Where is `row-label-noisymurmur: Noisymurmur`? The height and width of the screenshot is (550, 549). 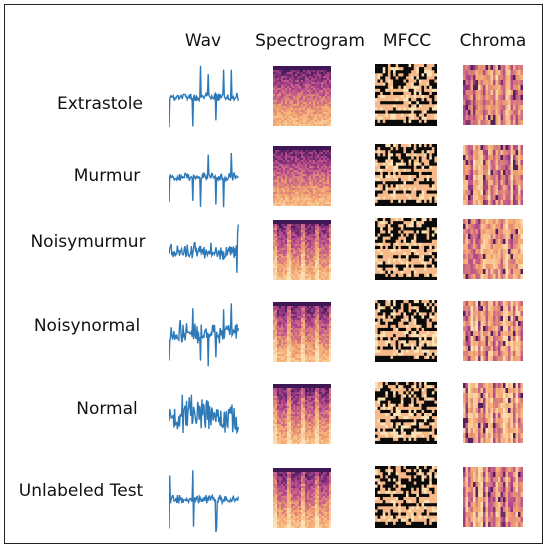
row-label-noisymurmur: Noisymurmur is located at coordinates (88, 242).